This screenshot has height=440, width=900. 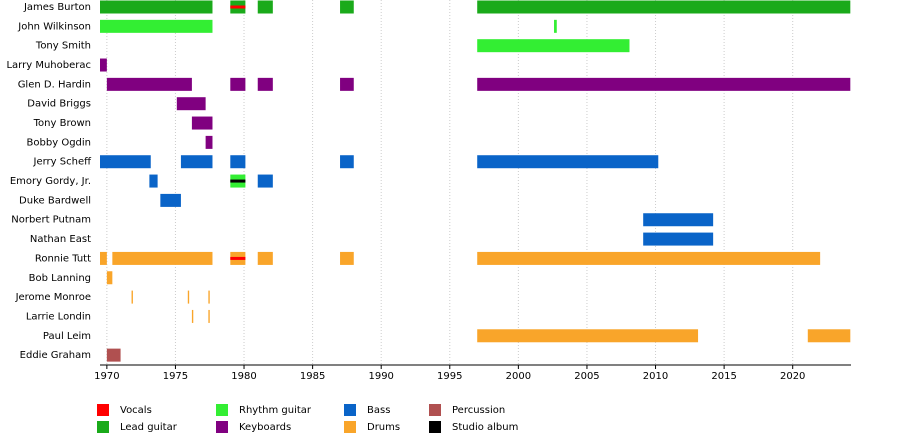 I want to click on member-name: Jerry Scheff, so click(x=63, y=162).